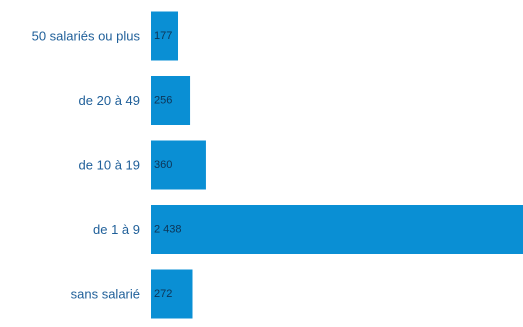  I want to click on value-label-0: 177, so click(163, 36).